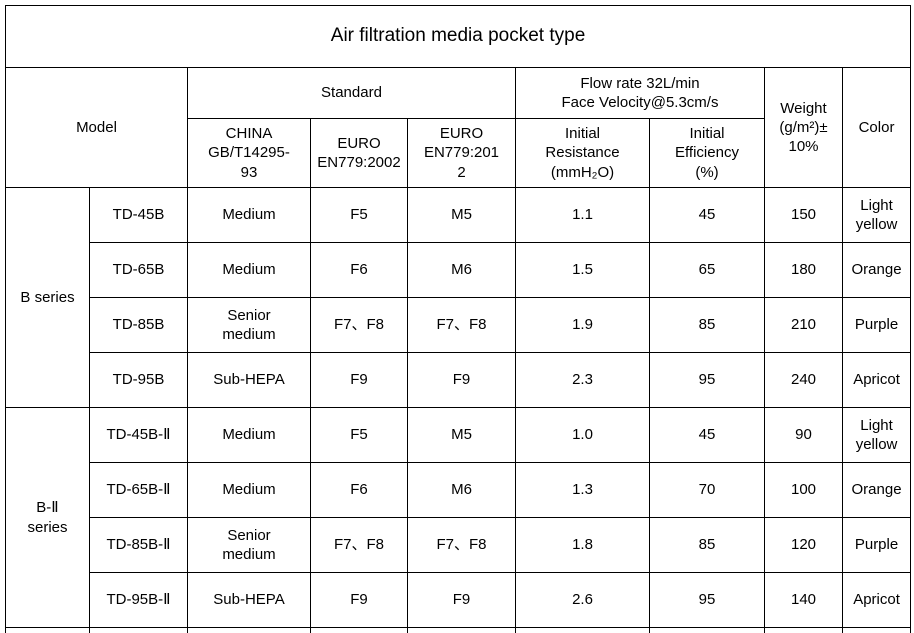  Describe the element at coordinates (707, 490) in the screenshot. I see `cell-initial-efficiency: 70` at that location.